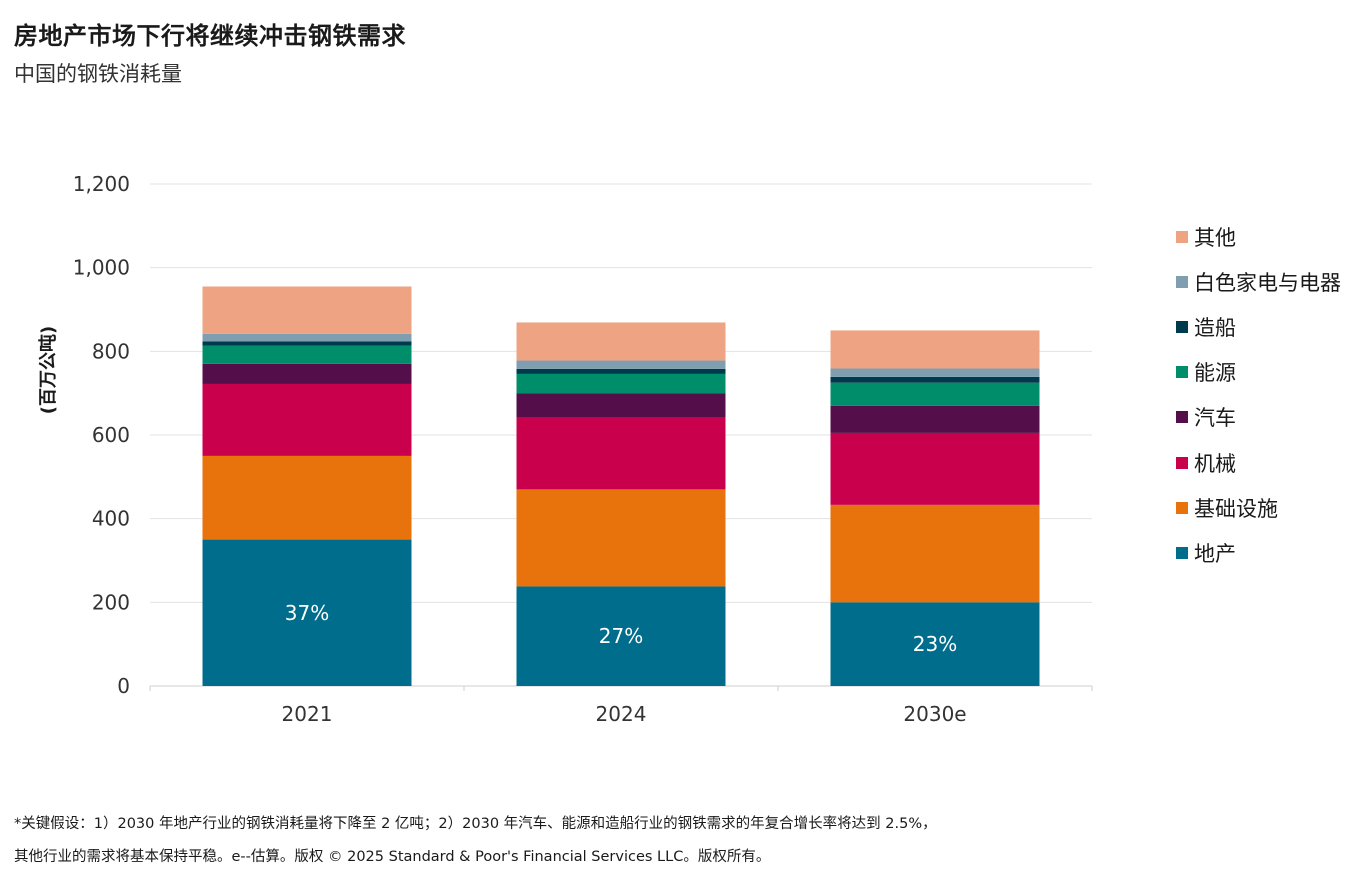  I want to click on y-tick-label: 0, so click(123, 686).